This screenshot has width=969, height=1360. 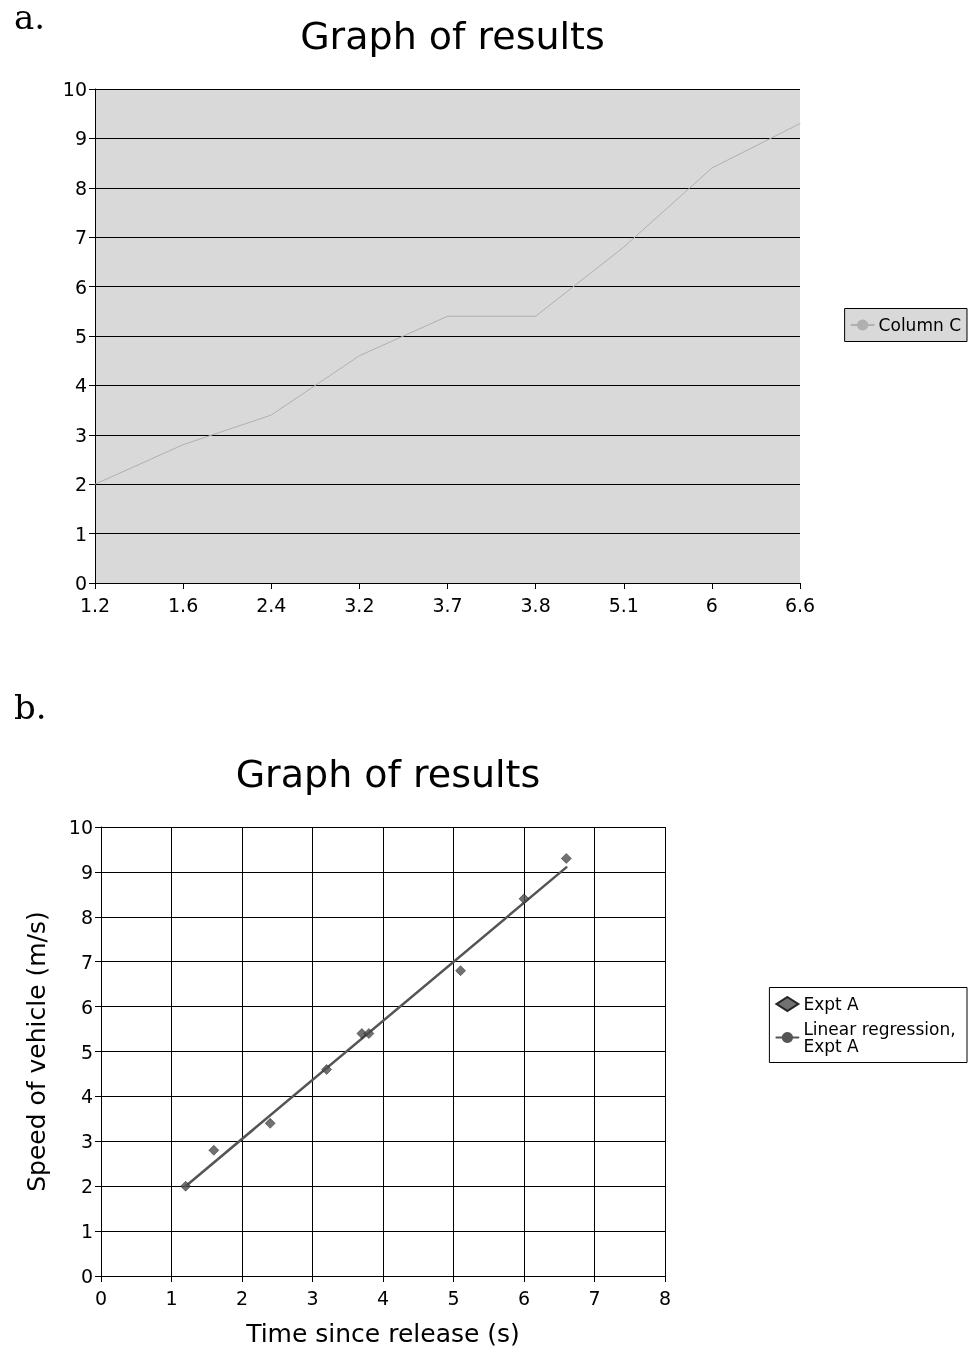 What do you see at coordinates (242, 1297) in the screenshot?
I see `x-tick-label: 2` at bounding box center [242, 1297].